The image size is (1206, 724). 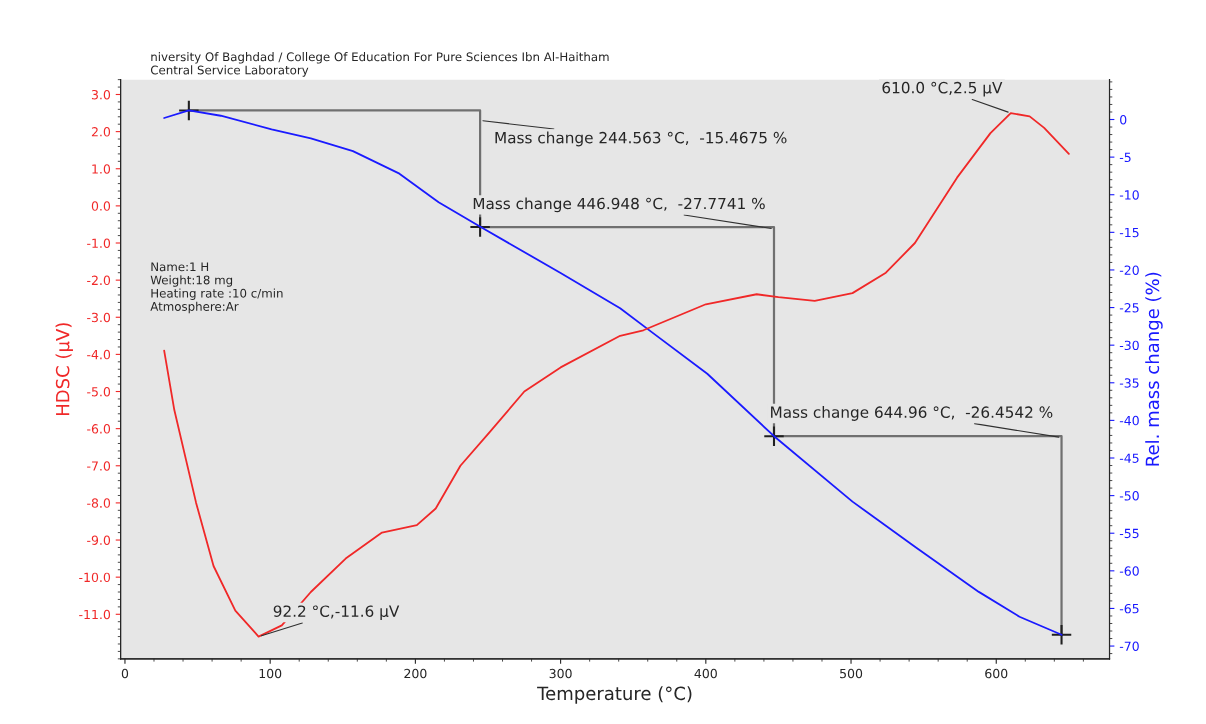 What do you see at coordinates (101, 94) in the screenshot?
I see `y-tick-label: 3.0` at bounding box center [101, 94].